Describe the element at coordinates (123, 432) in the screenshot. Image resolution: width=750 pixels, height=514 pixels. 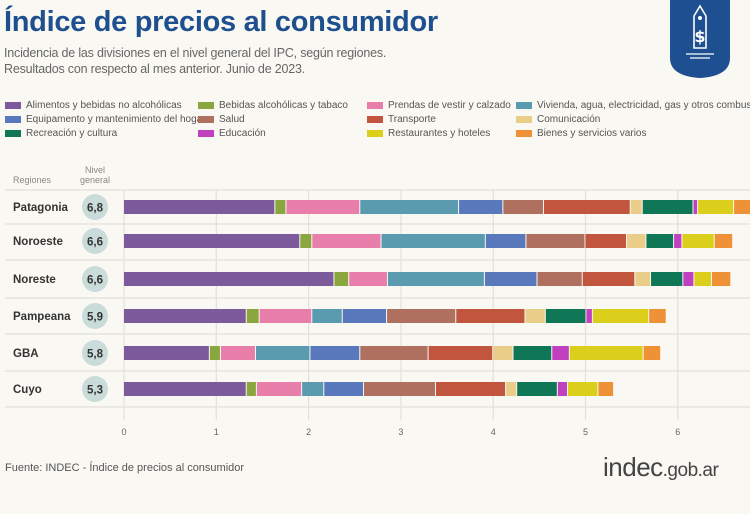
I see `x-tick-label: 0` at that location.